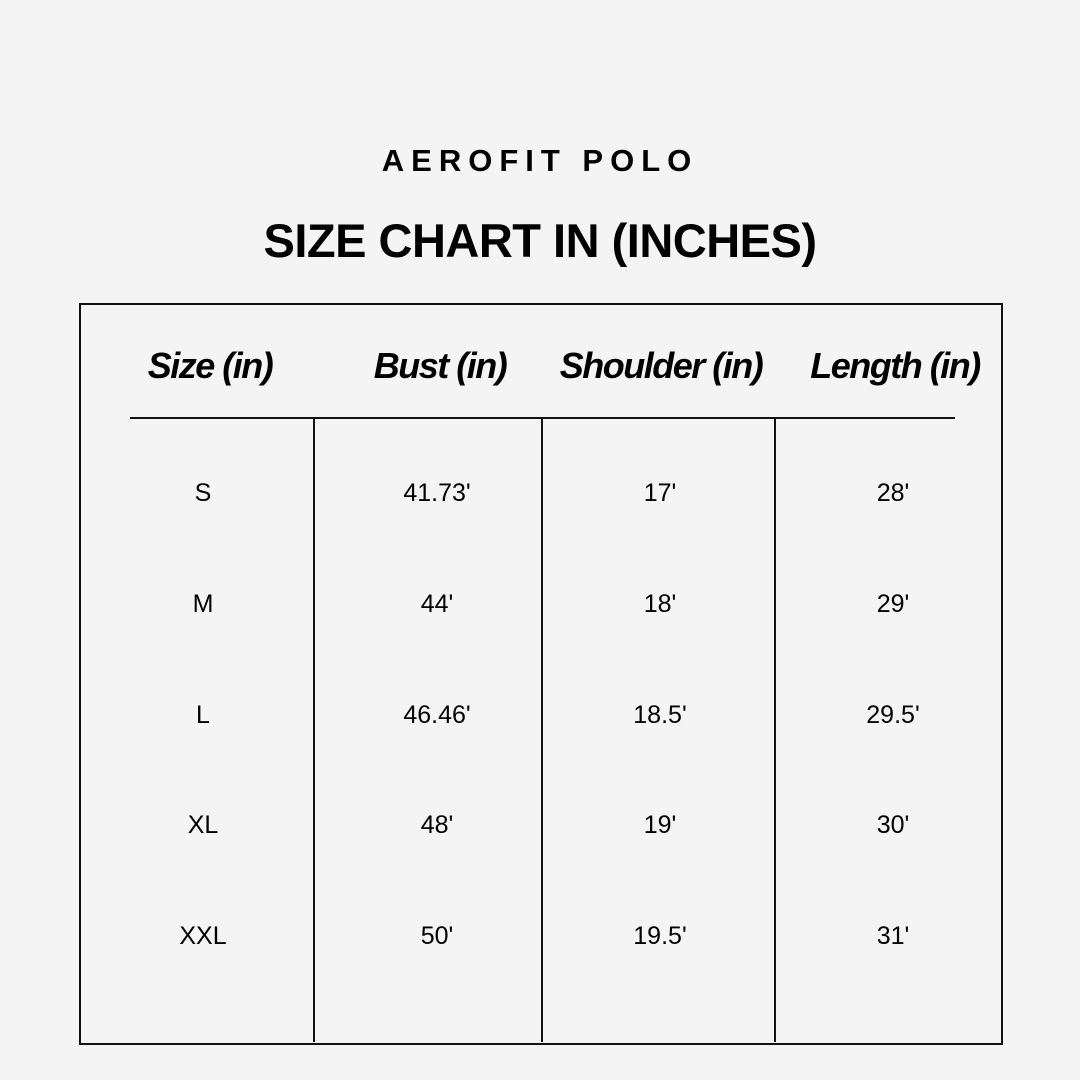 This screenshot has height=1080, width=1080. I want to click on table-cell: 31', so click(893, 936).